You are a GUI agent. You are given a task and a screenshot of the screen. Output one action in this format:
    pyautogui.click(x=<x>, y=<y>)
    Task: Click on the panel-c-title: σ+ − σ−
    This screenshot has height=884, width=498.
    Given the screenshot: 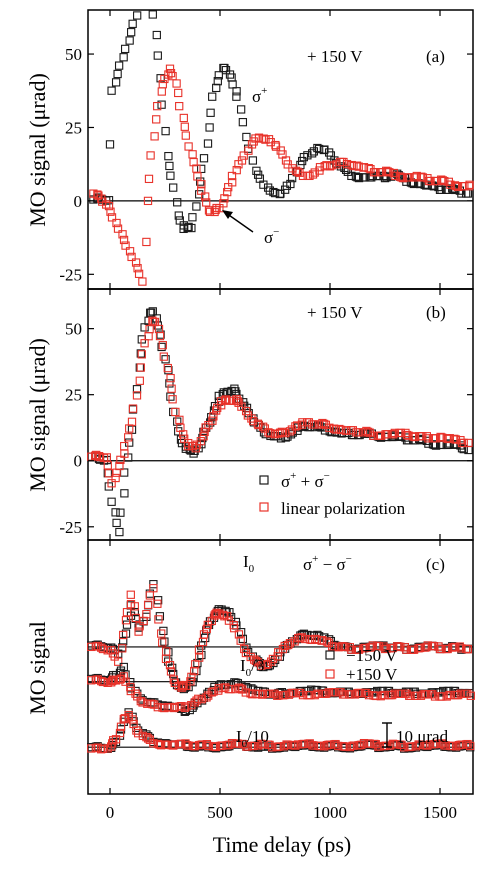 What is the action you would take?
    pyautogui.click(x=327, y=563)
    